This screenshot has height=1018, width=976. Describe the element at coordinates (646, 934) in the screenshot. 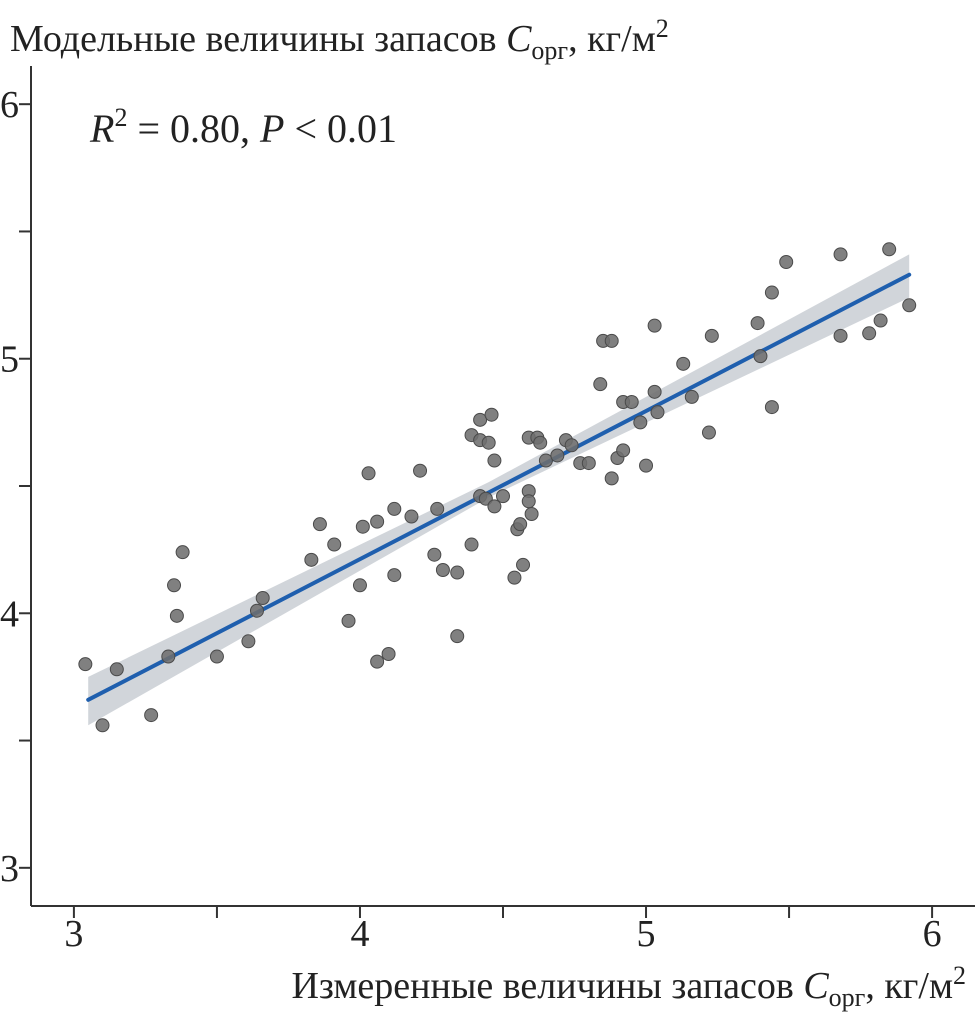

I see `x-tick-label: 5` at that location.